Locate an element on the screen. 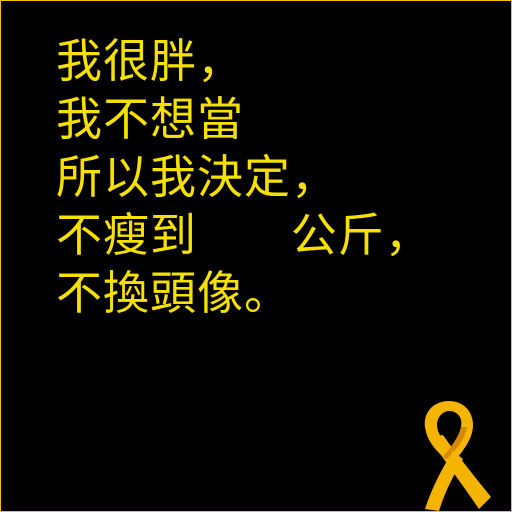  ribbon-loop is located at coordinates (448, 432).